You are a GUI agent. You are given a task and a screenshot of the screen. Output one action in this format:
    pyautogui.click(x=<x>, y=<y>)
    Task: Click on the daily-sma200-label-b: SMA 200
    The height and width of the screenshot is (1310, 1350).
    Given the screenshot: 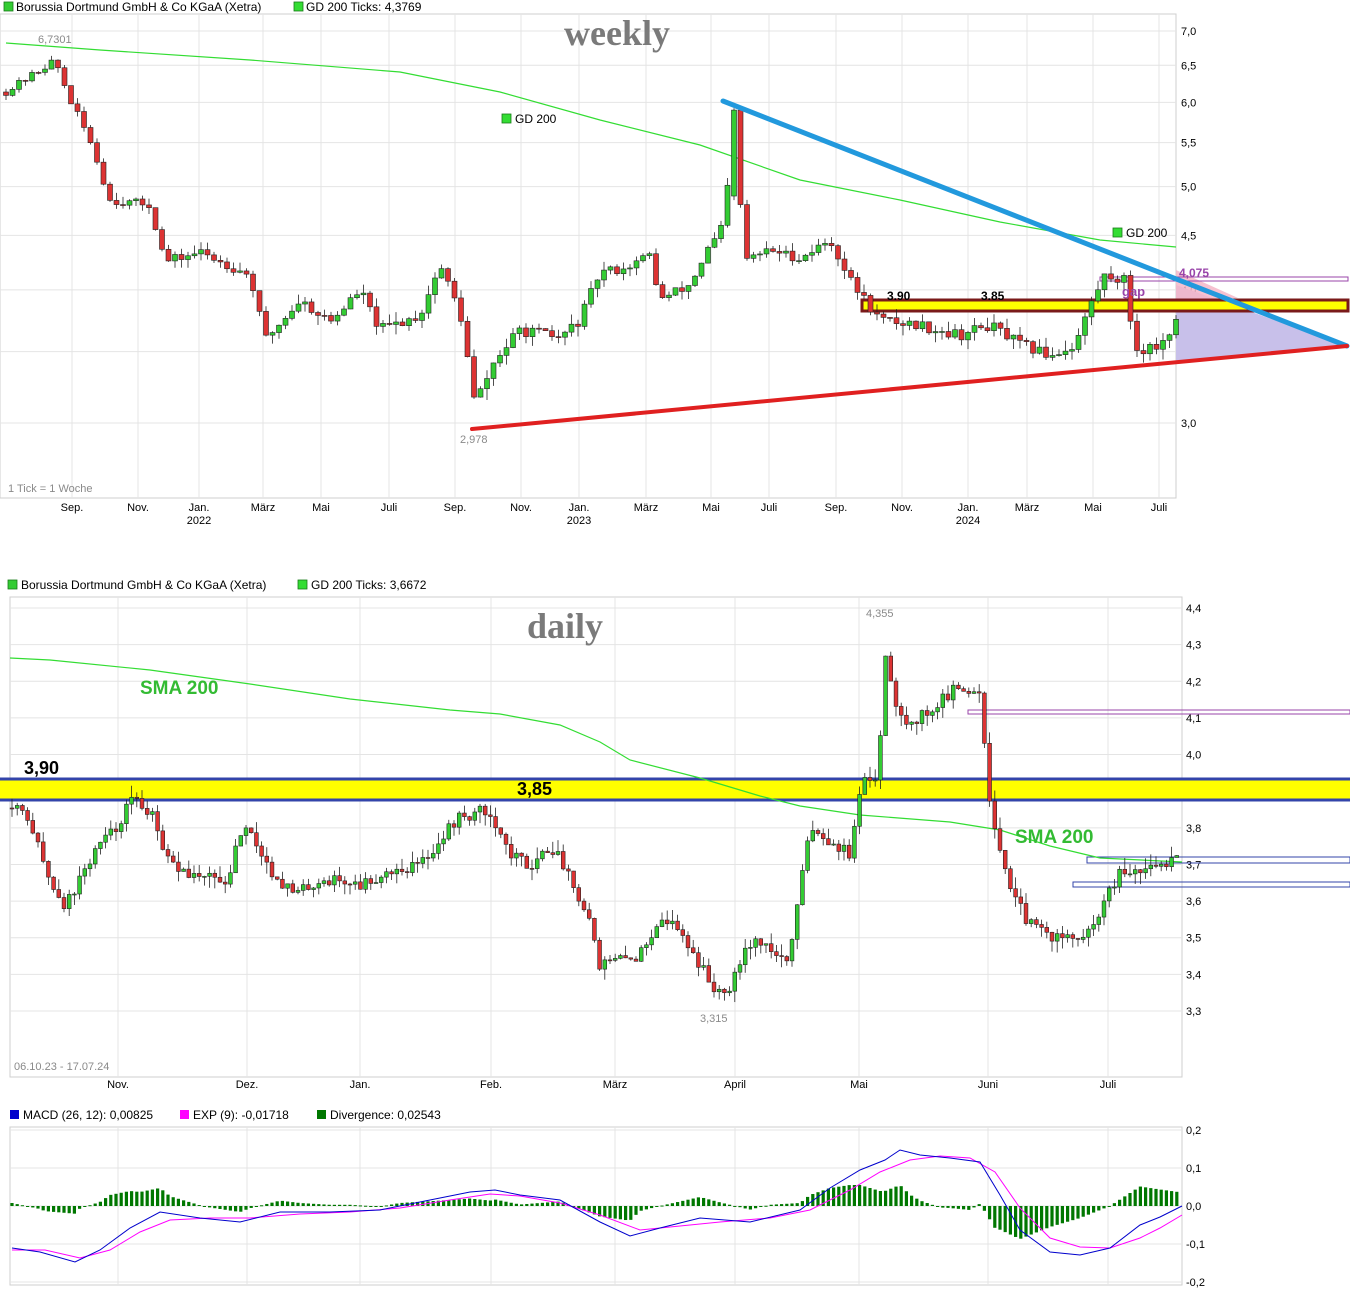 What is the action you would take?
    pyautogui.click(x=1054, y=837)
    